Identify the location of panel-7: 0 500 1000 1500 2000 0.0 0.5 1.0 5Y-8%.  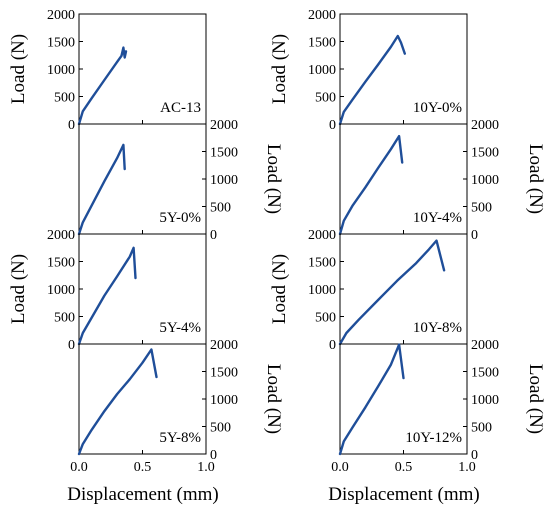
(154, 406).